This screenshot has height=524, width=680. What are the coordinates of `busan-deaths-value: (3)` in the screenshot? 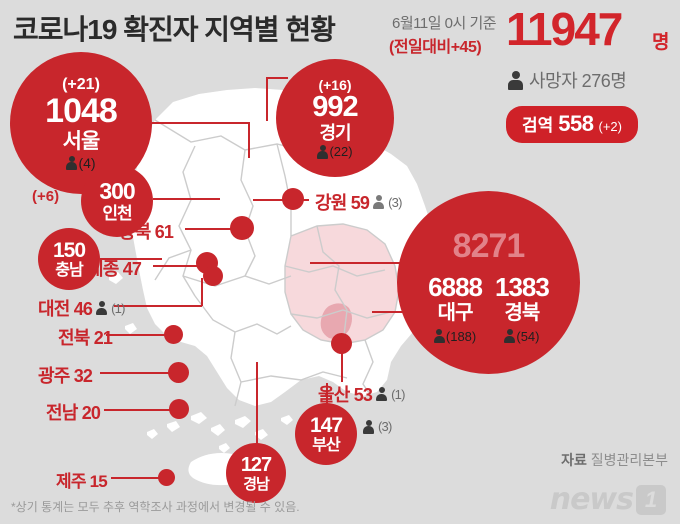 It's located at (385, 426).